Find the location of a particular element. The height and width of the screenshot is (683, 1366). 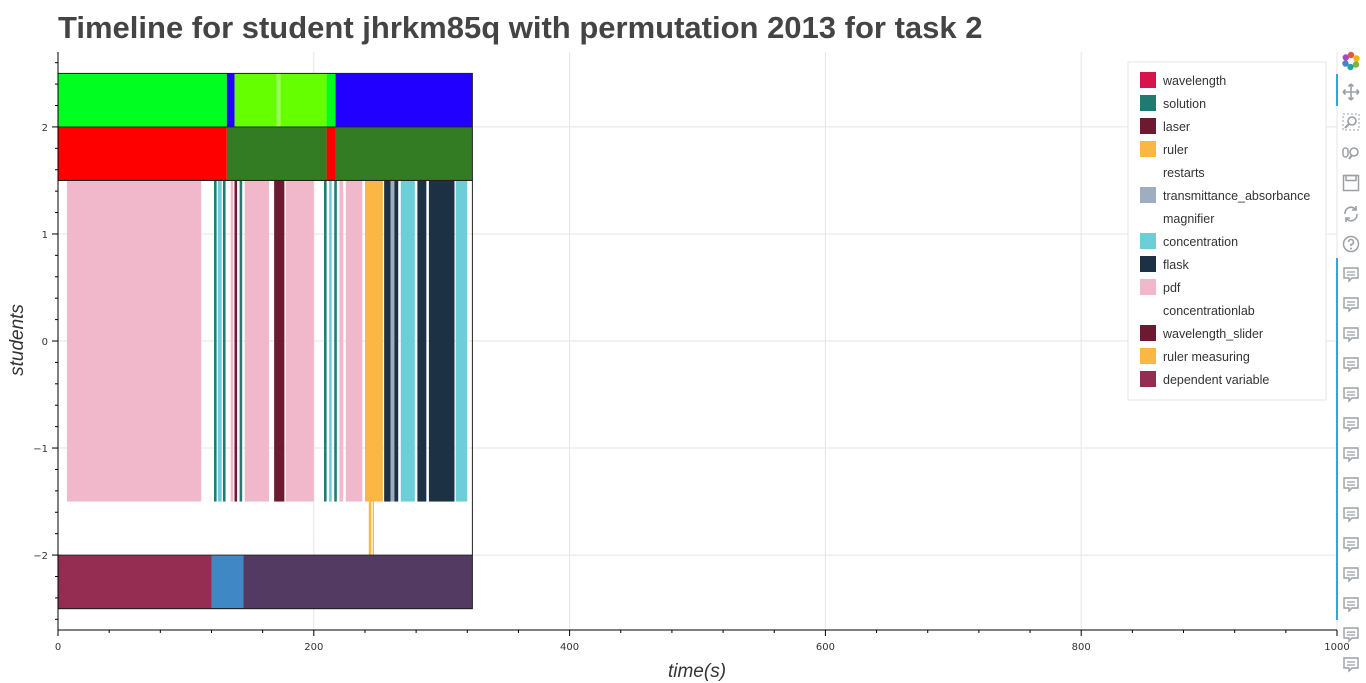

x-axis-label: time(s) is located at coordinates (697, 671).